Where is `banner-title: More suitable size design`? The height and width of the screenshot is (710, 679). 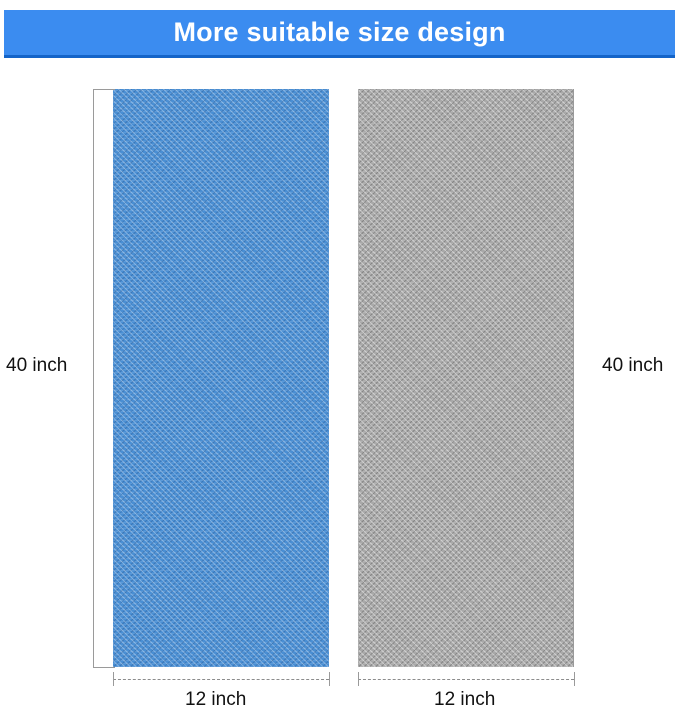
banner-title: More suitable size design is located at coordinates (339, 32).